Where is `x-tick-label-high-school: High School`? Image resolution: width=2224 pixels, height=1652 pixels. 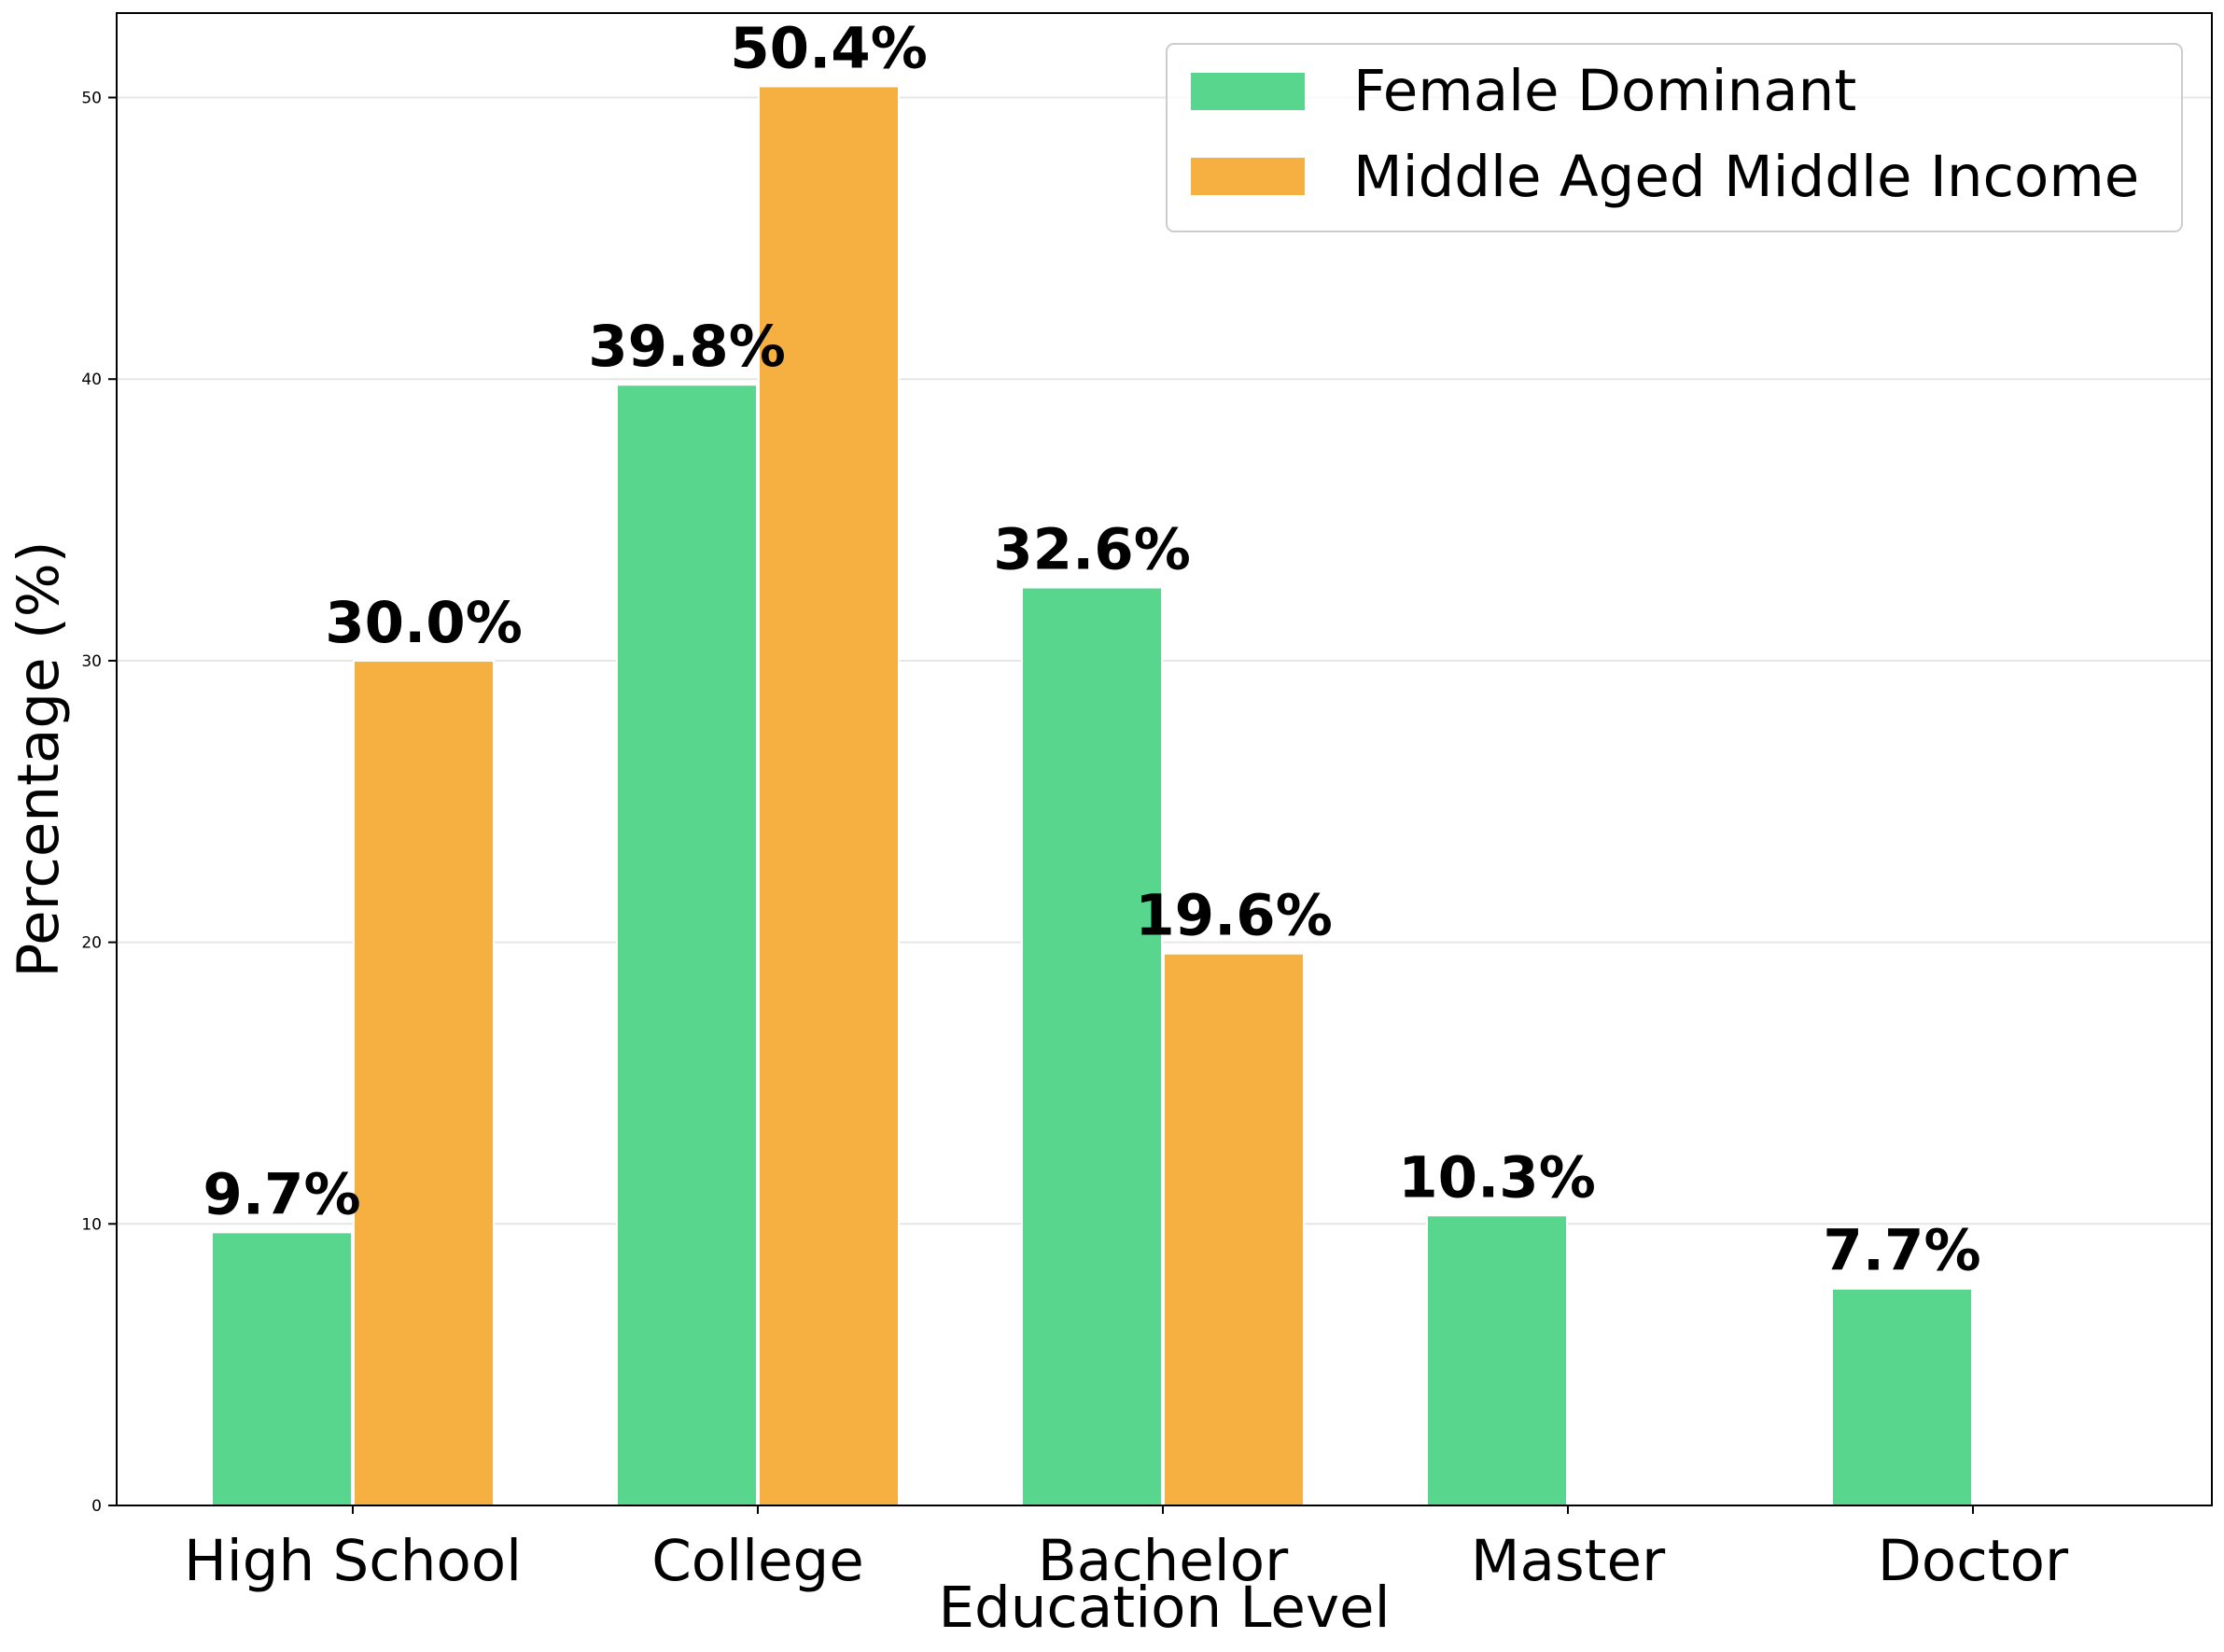 x-tick-label-high-school: High School is located at coordinates (353, 1561).